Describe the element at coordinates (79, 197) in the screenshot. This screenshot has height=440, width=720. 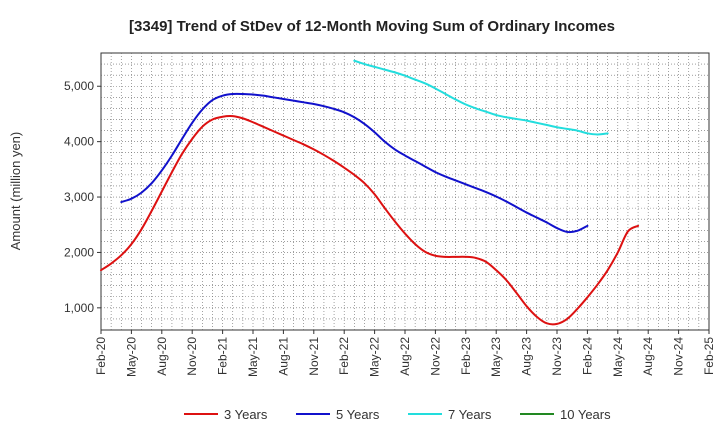
I see `y-tick-label: 3,000` at that location.